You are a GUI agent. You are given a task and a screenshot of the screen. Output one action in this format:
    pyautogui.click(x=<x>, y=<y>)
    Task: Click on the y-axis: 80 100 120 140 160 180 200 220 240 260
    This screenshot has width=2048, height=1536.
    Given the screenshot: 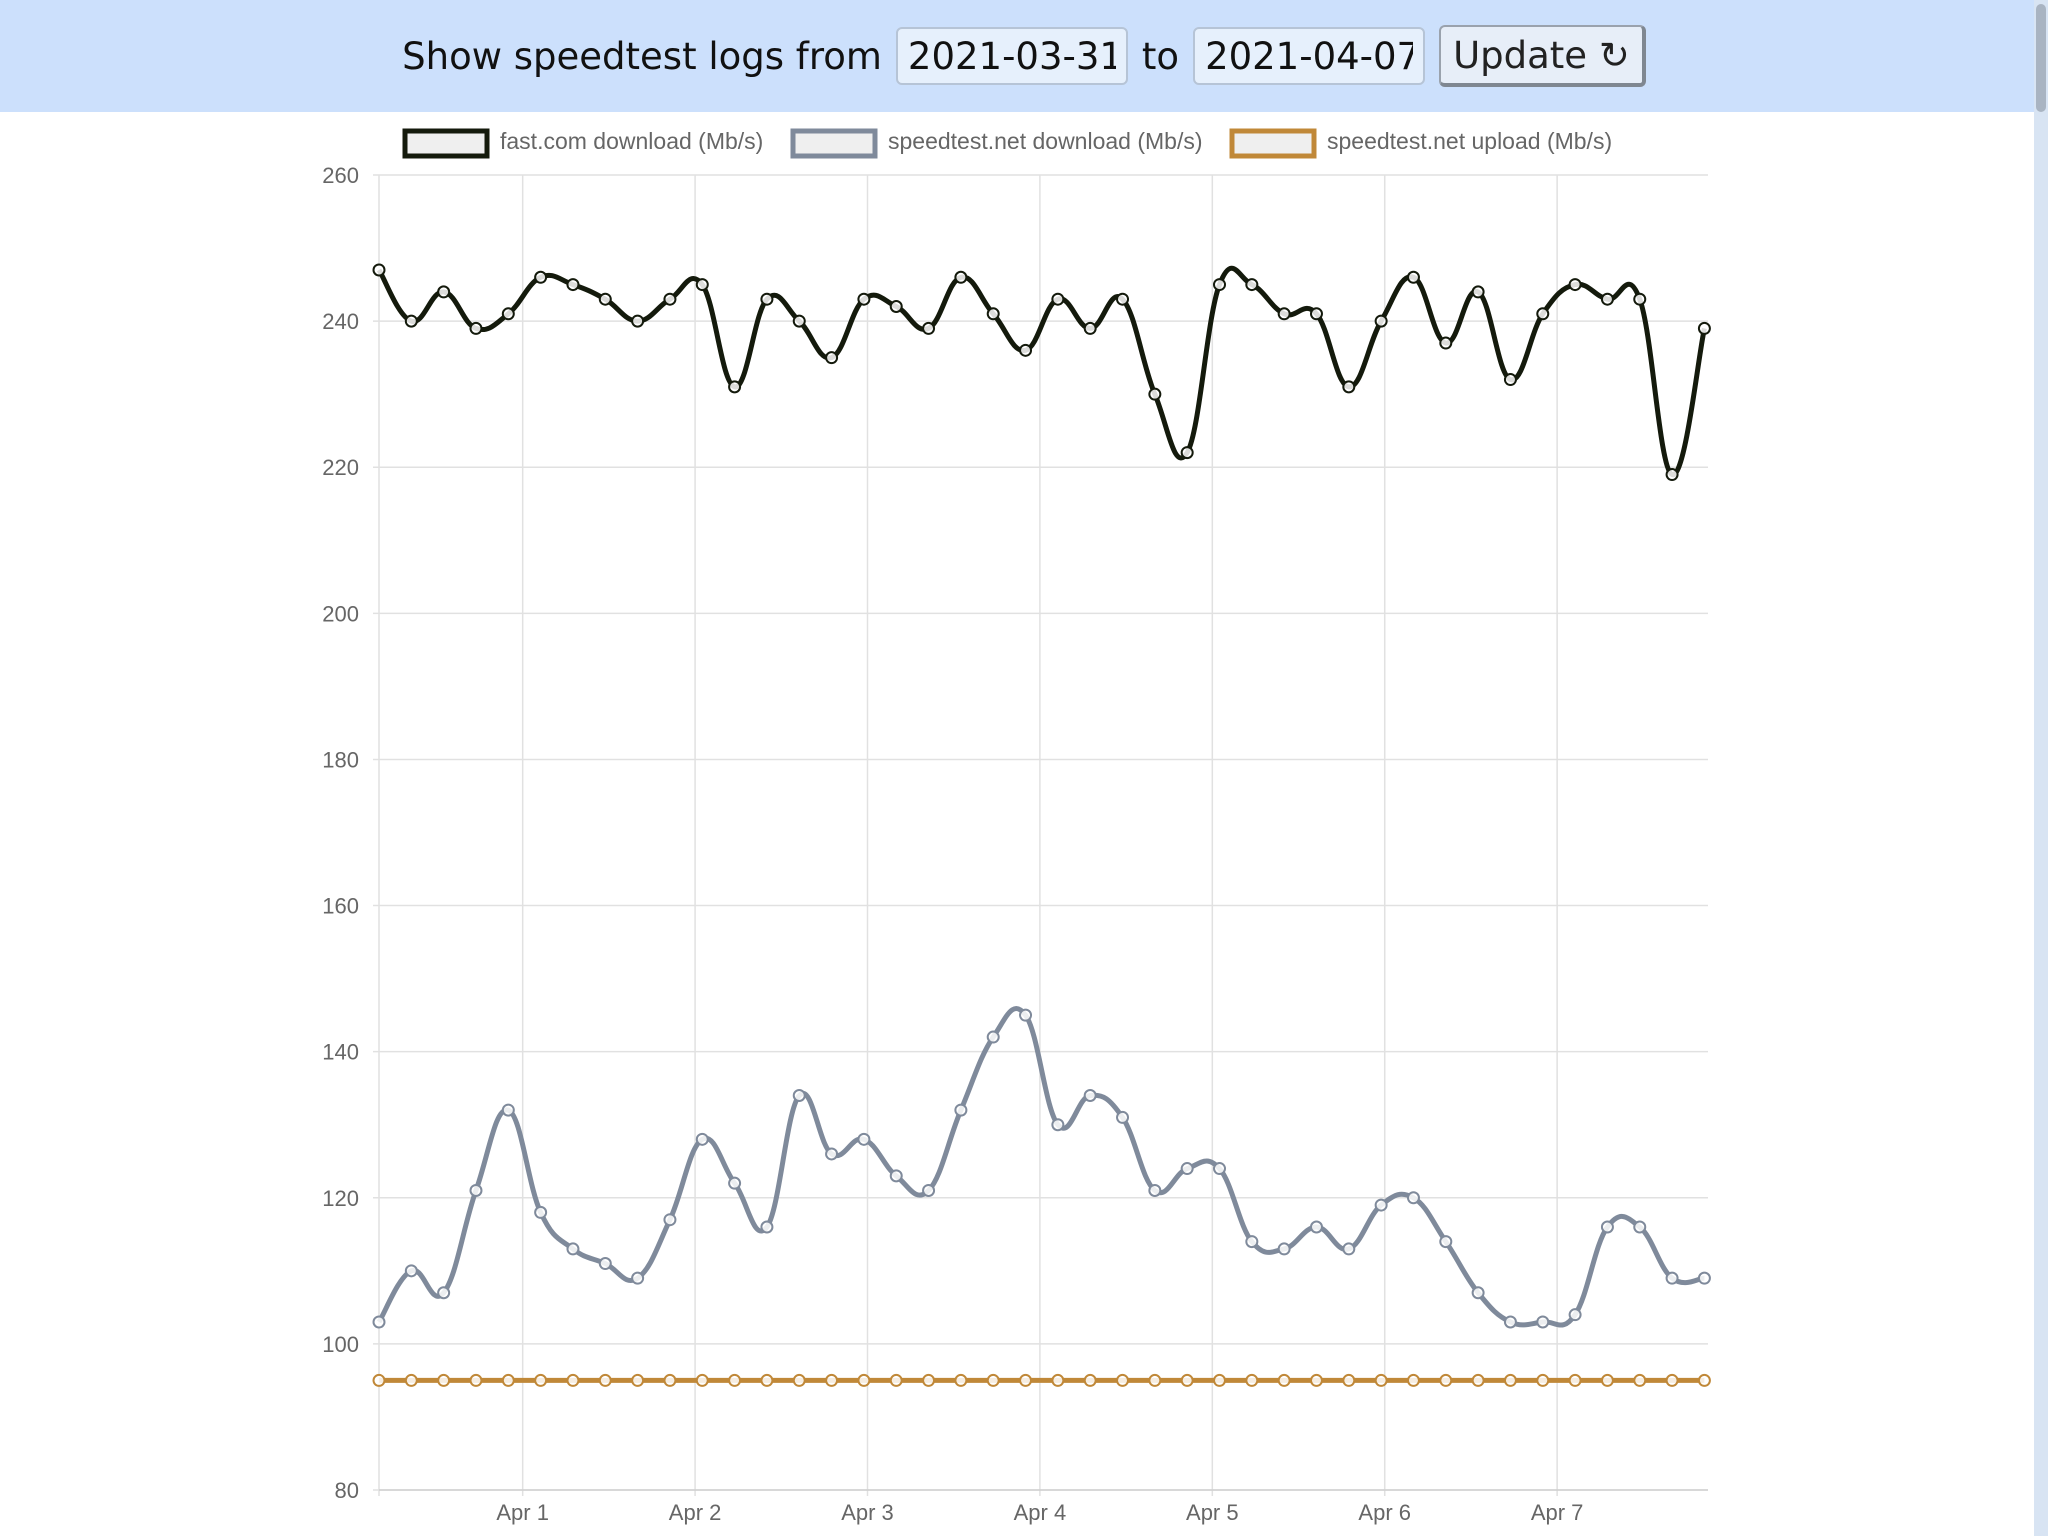 What is the action you would take?
    pyautogui.click(x=340, y=833)
    